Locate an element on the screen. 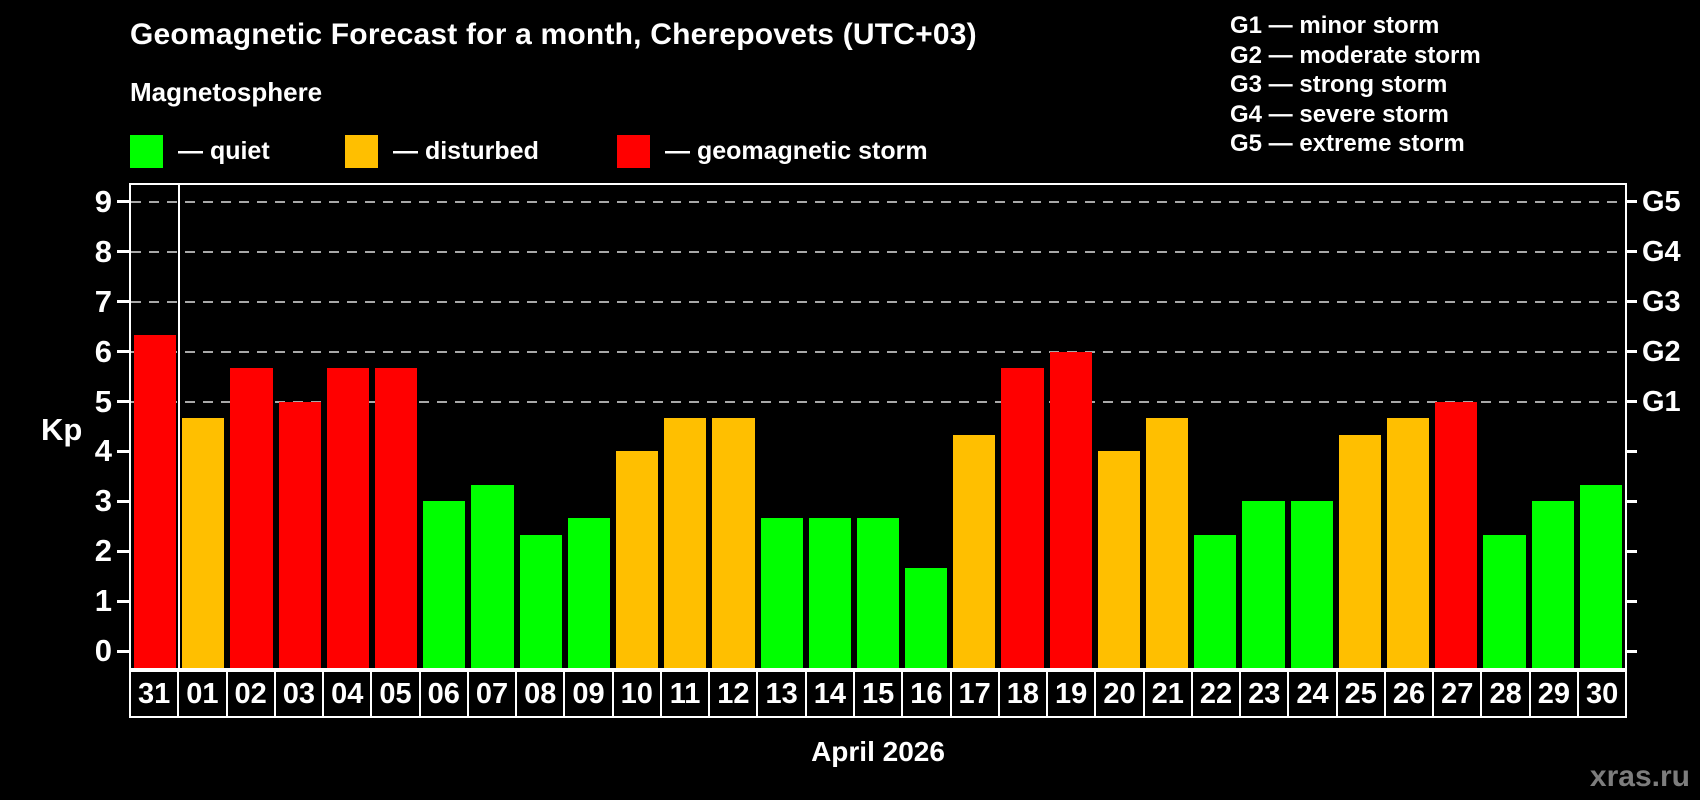 This screenshot has width=1700, height=800. gridline-kp6 is located at coordinates (878, 351).